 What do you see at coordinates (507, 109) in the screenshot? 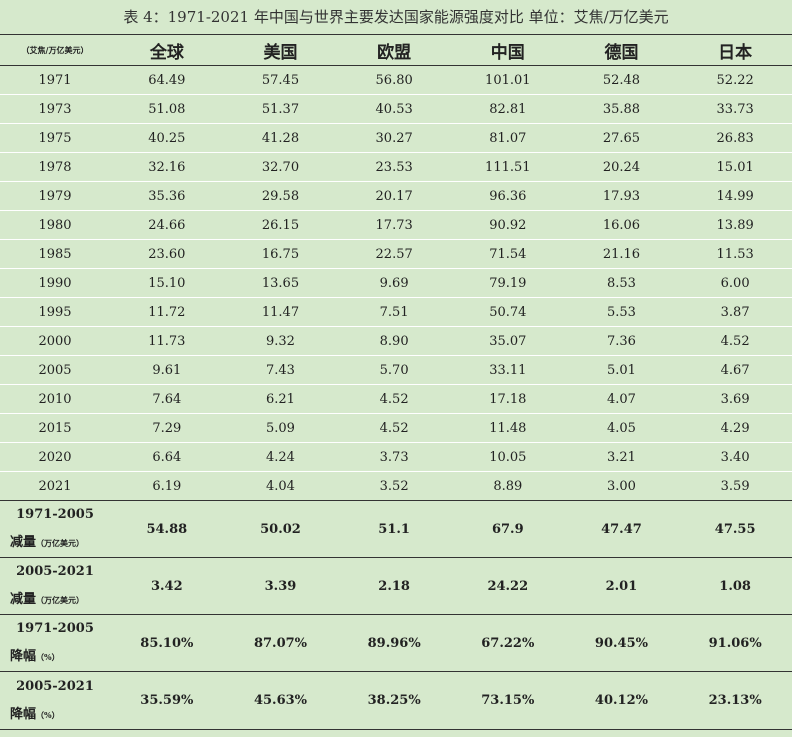
I see `value-cell-china: 82.81` at bounding box center [507, 109].